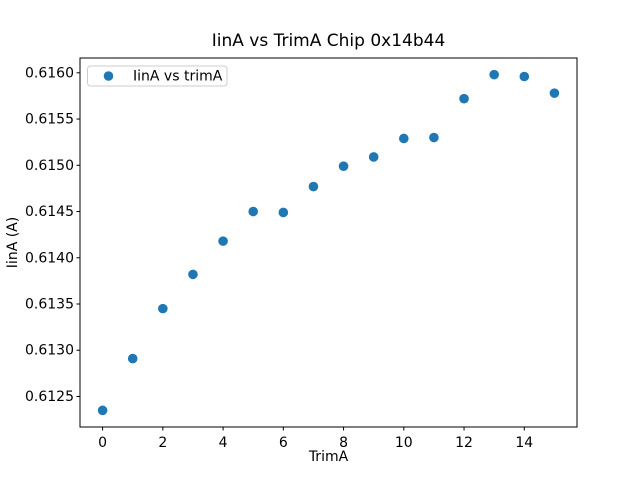 The width and height of the screenshot is (640, 484). I want to click on y-tick-label: 0.6150, so click(49, 166).